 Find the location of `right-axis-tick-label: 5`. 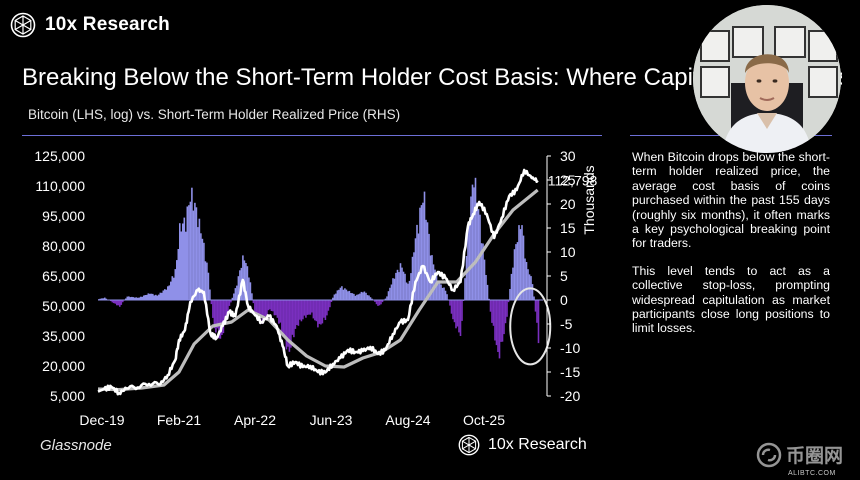

right-axis-tick-label: 5 is located at coordinates (564, 276).